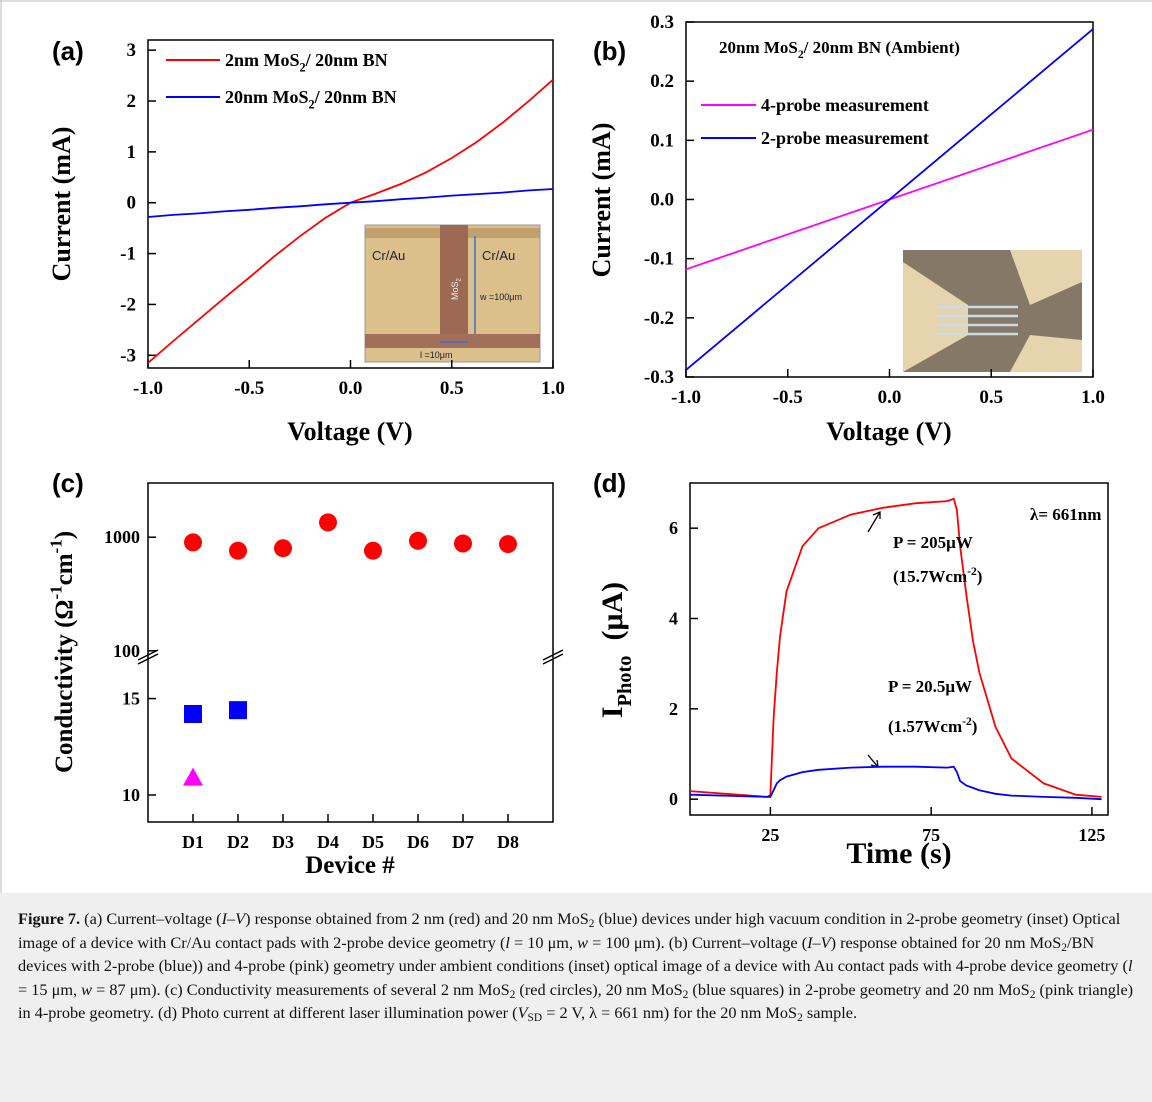 The image size is (1152, 1102). I want to click on x-tick-label: 25, so click(770, 835).